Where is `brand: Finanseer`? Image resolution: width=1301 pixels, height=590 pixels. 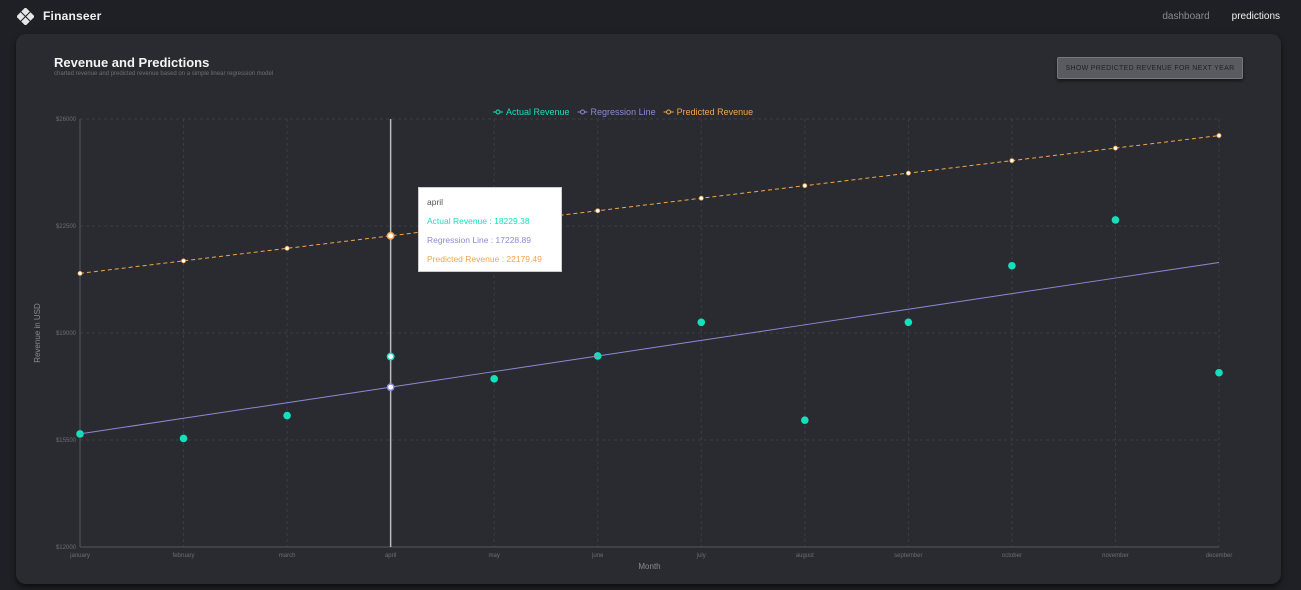
brand: Finanseer is located at coordinates (59, 16).